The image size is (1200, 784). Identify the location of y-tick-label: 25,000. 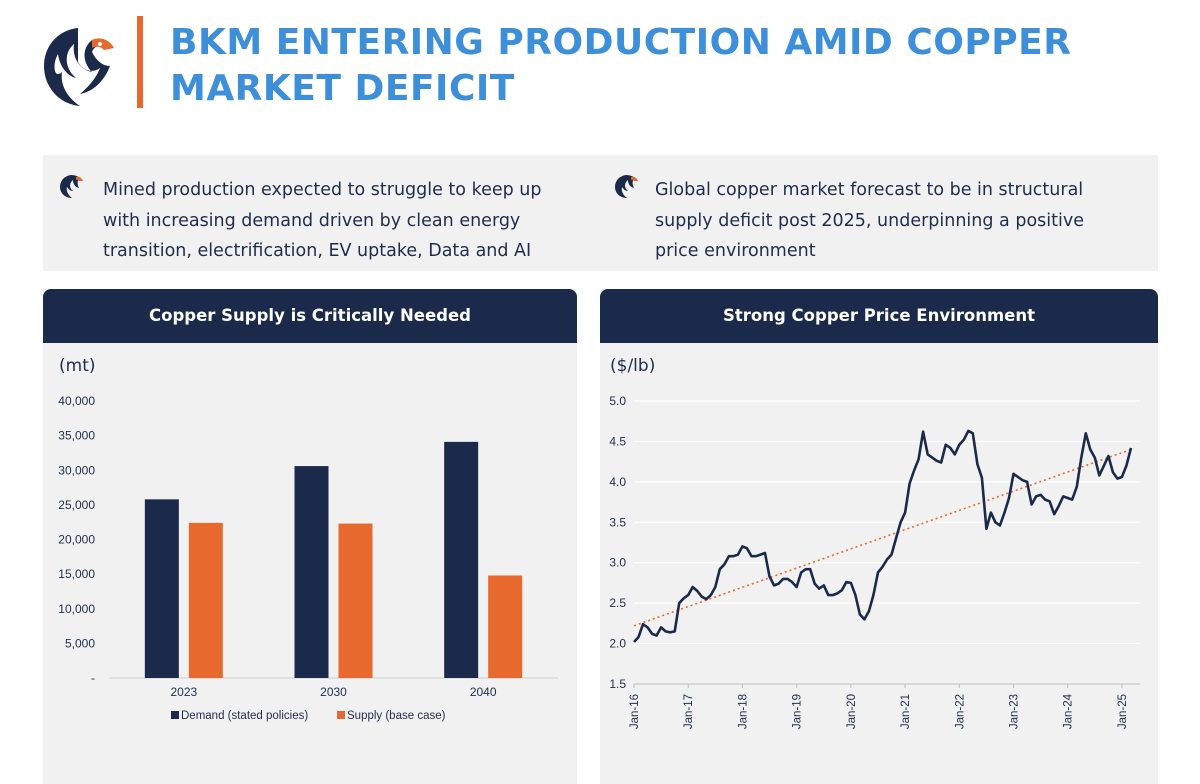
(76, 505).